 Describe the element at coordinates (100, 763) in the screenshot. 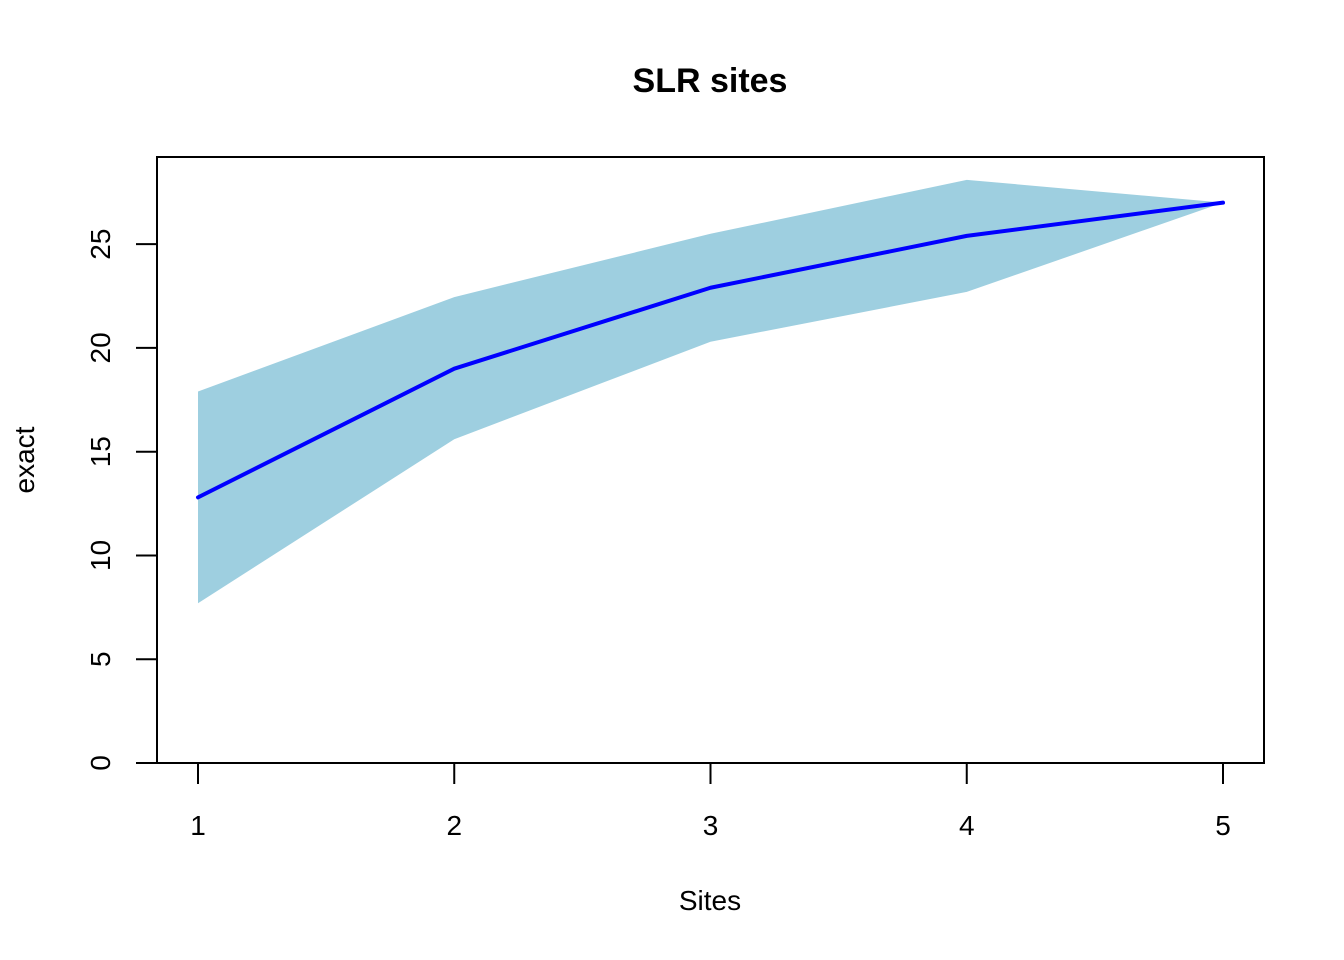

I see `y-tick-label: 0` at that location.